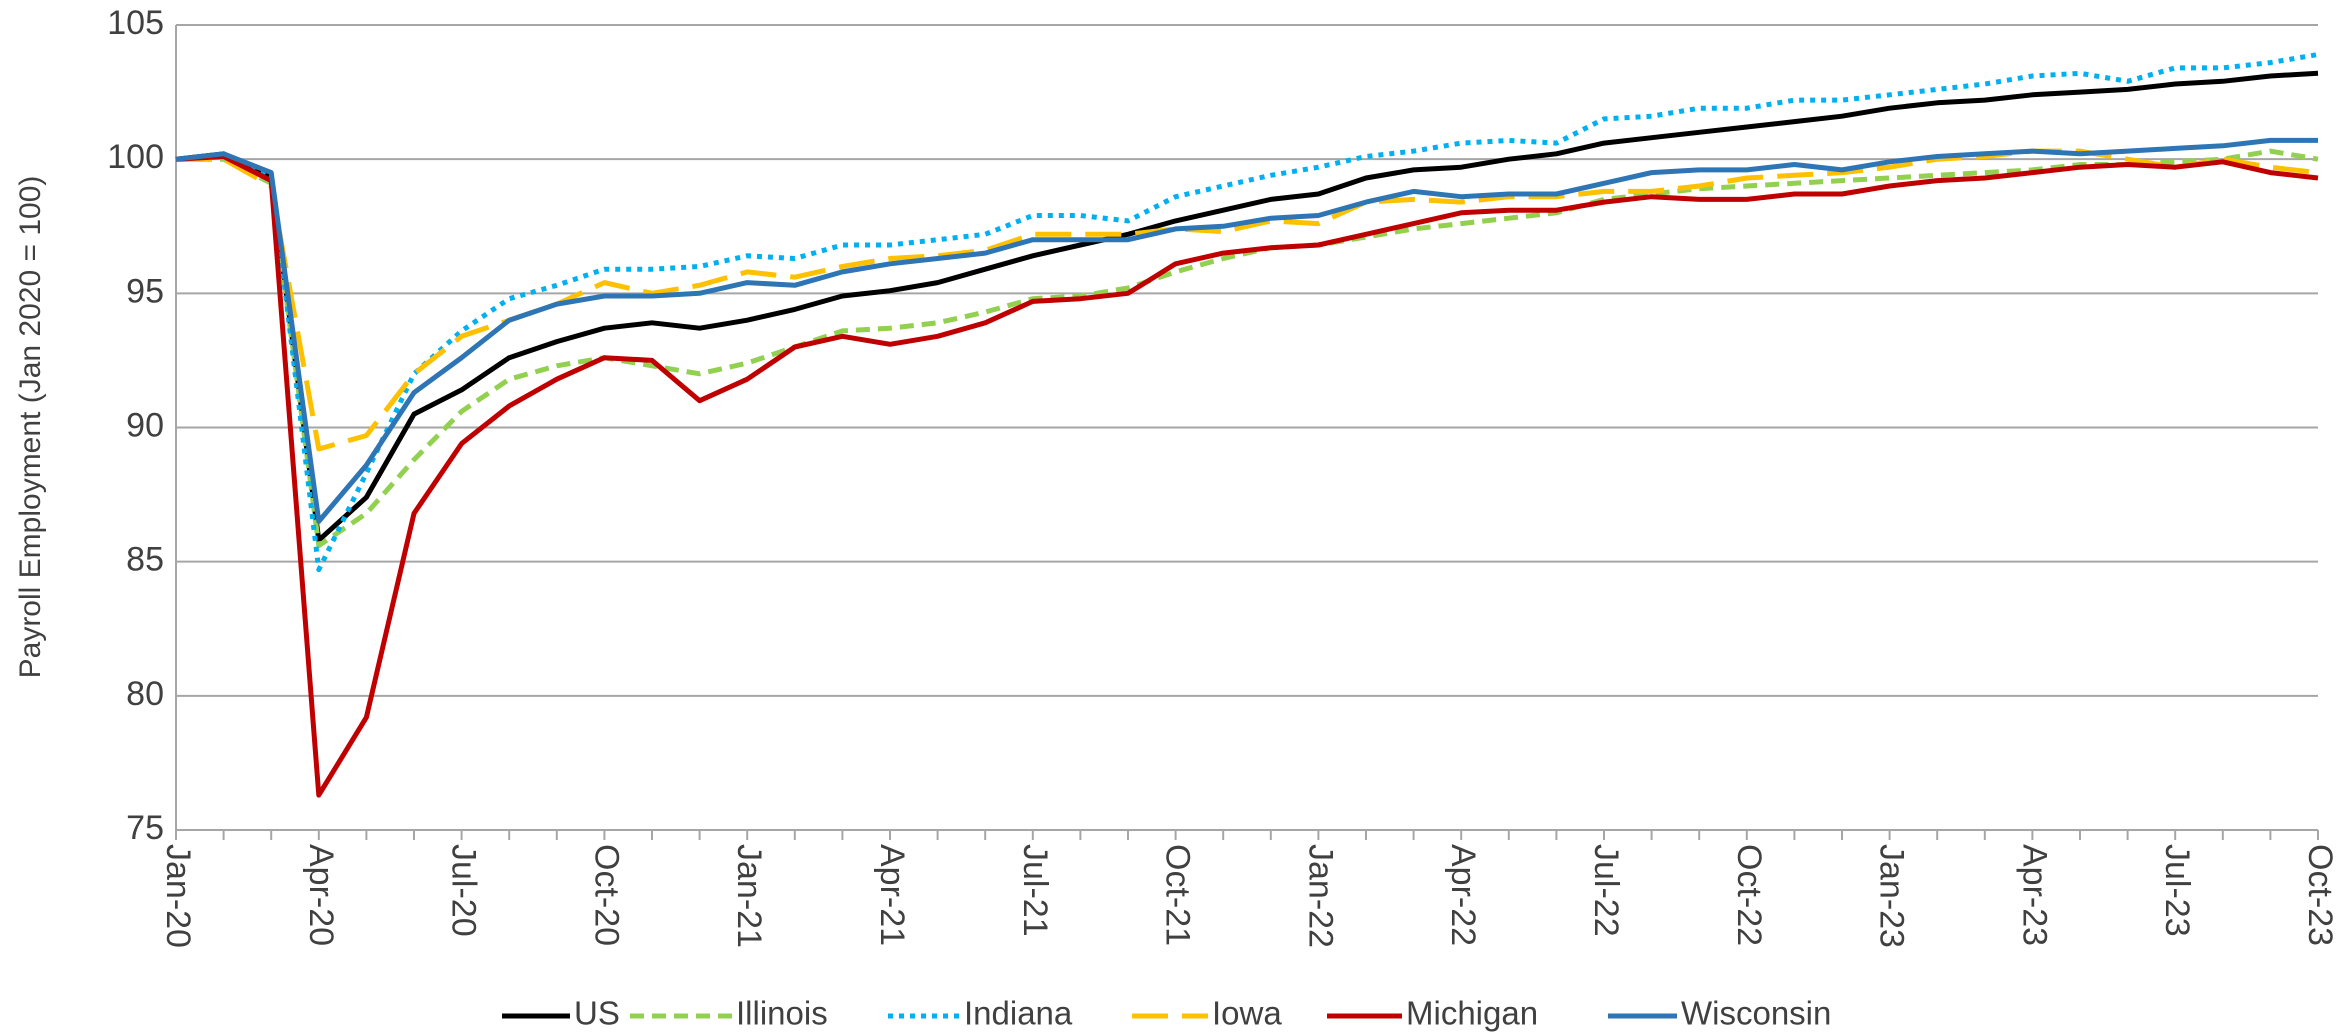 The width and height of the screenshot is (2344, 1034). Describe the element at coordinates (135, 157) in the screenshot. I see `y-tick-label: 100` at that location.